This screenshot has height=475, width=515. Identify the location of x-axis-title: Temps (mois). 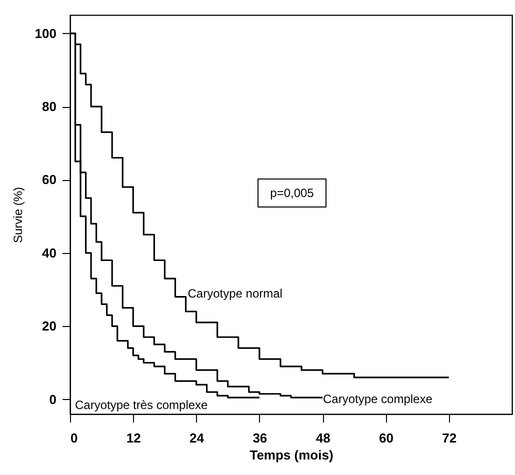
(292, 455).